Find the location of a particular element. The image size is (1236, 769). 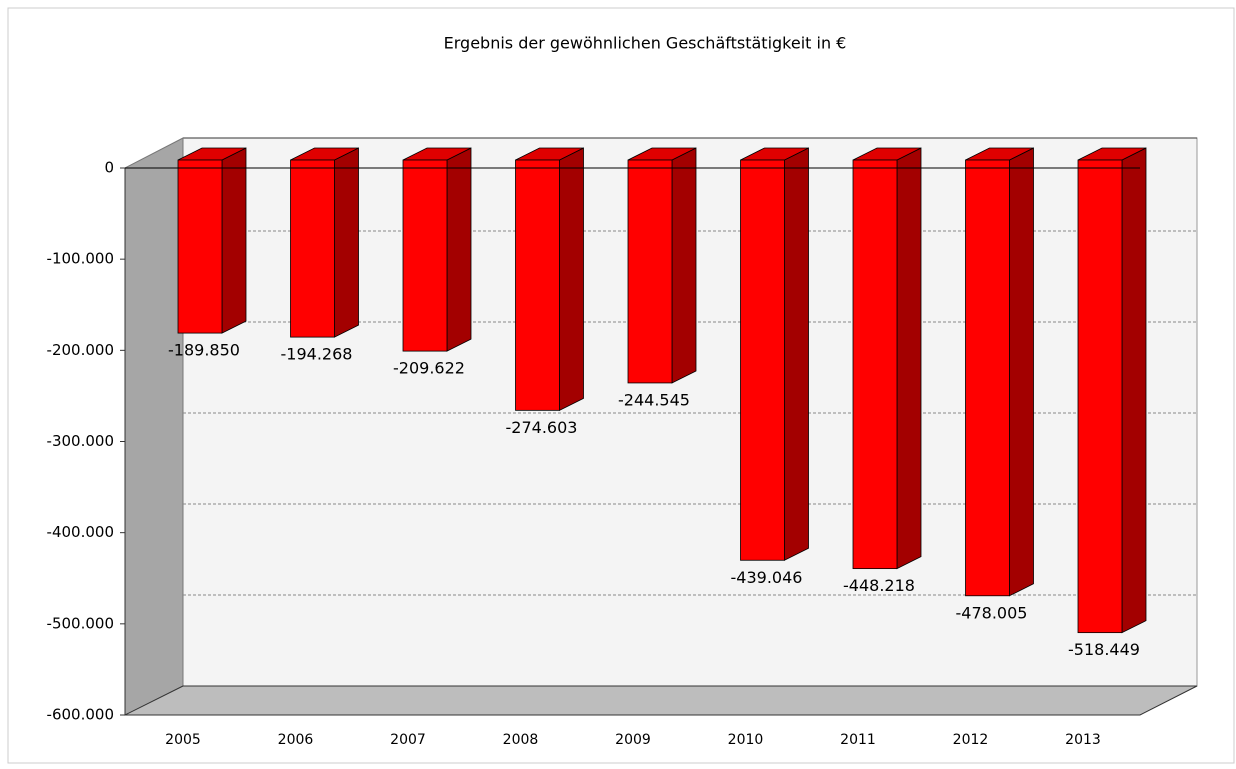

side-wall is located at coordinates (154, 426).